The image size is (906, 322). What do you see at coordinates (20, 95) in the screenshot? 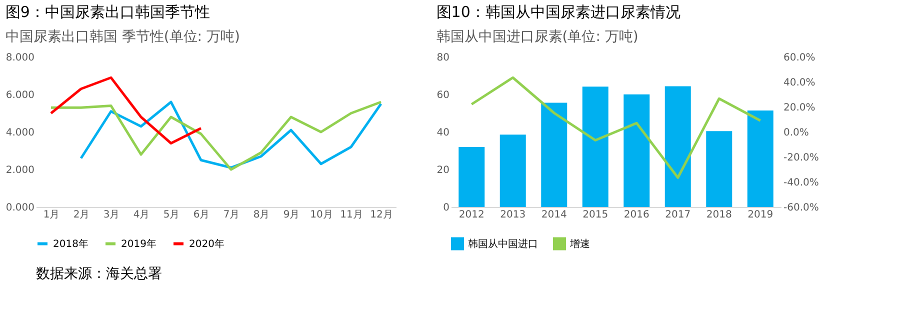
I see `y-tick-label: 6.000` at bounding box center [20, 95].